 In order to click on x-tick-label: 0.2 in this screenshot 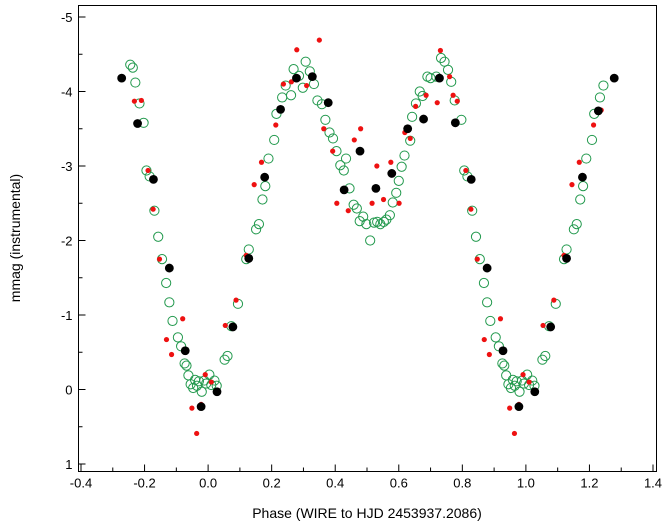, I will do `click(272, 483)`.